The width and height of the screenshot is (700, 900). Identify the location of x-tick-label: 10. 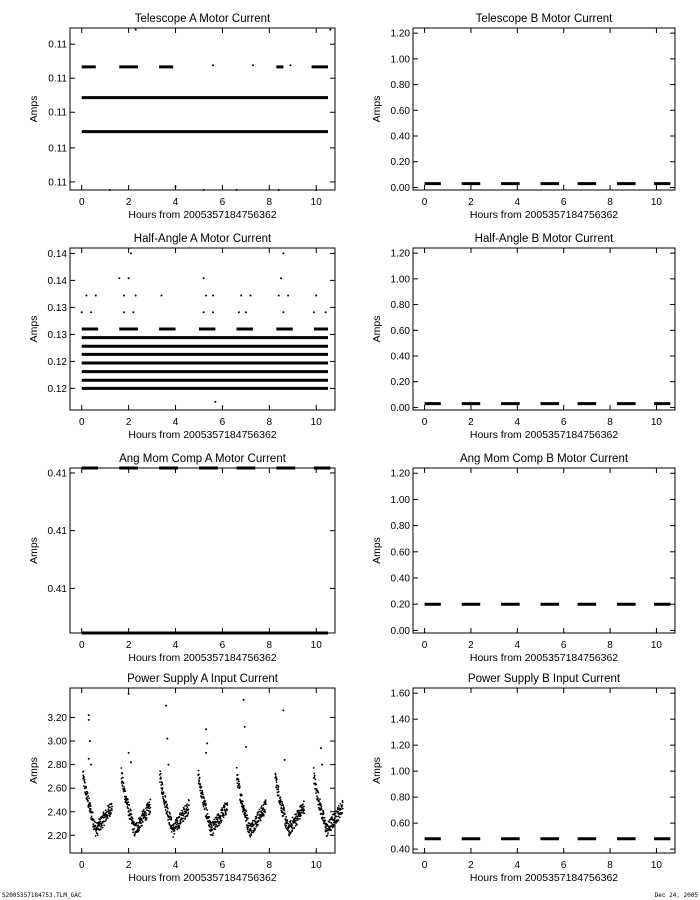
(317, 645).